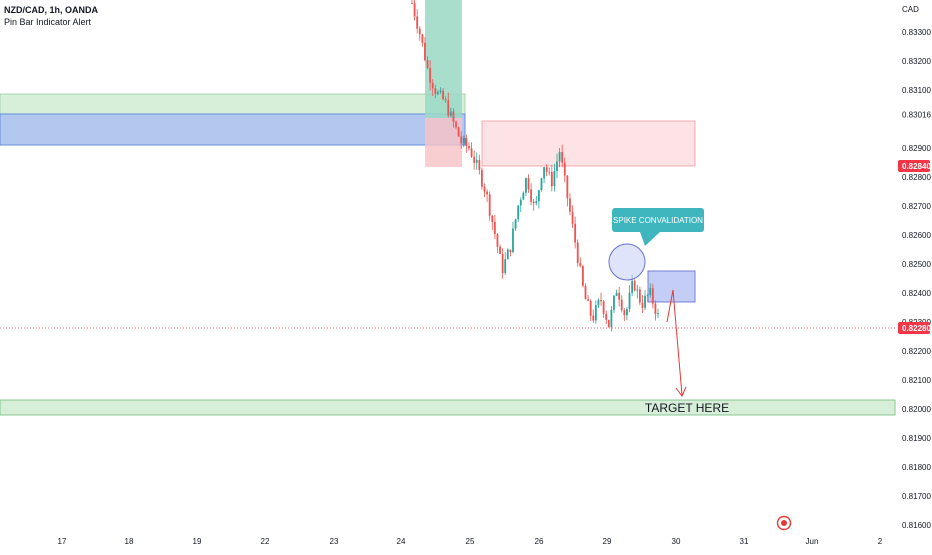 This screenshot has height=555, width=932. Describe the element at coordinates (916, 114) in the screenshot. I see `y-tick-label: 0.83016` at that location.